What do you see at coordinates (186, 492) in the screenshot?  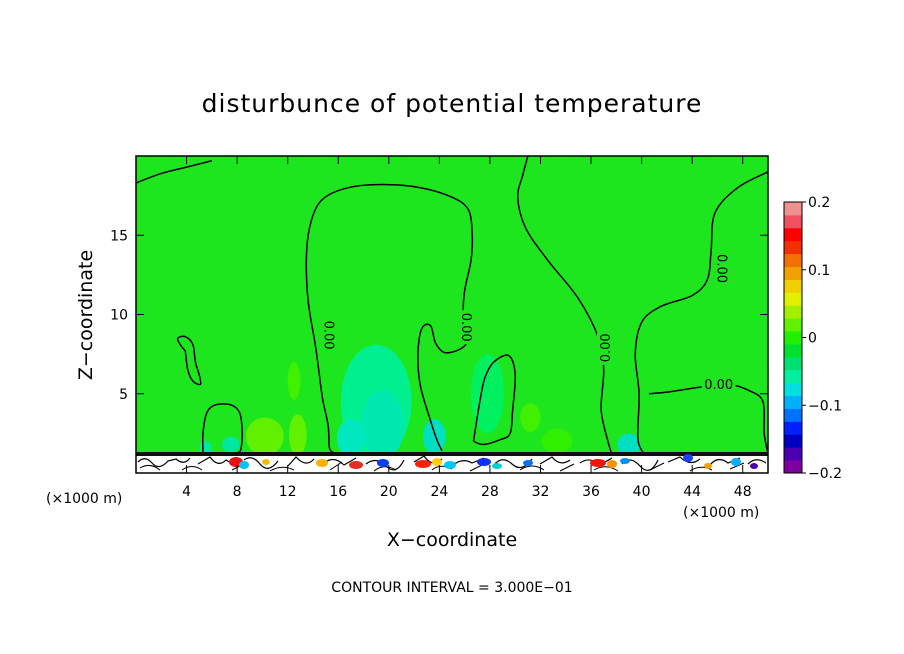 I see `x-tick-label: 4` at bounding box center [186, 492].